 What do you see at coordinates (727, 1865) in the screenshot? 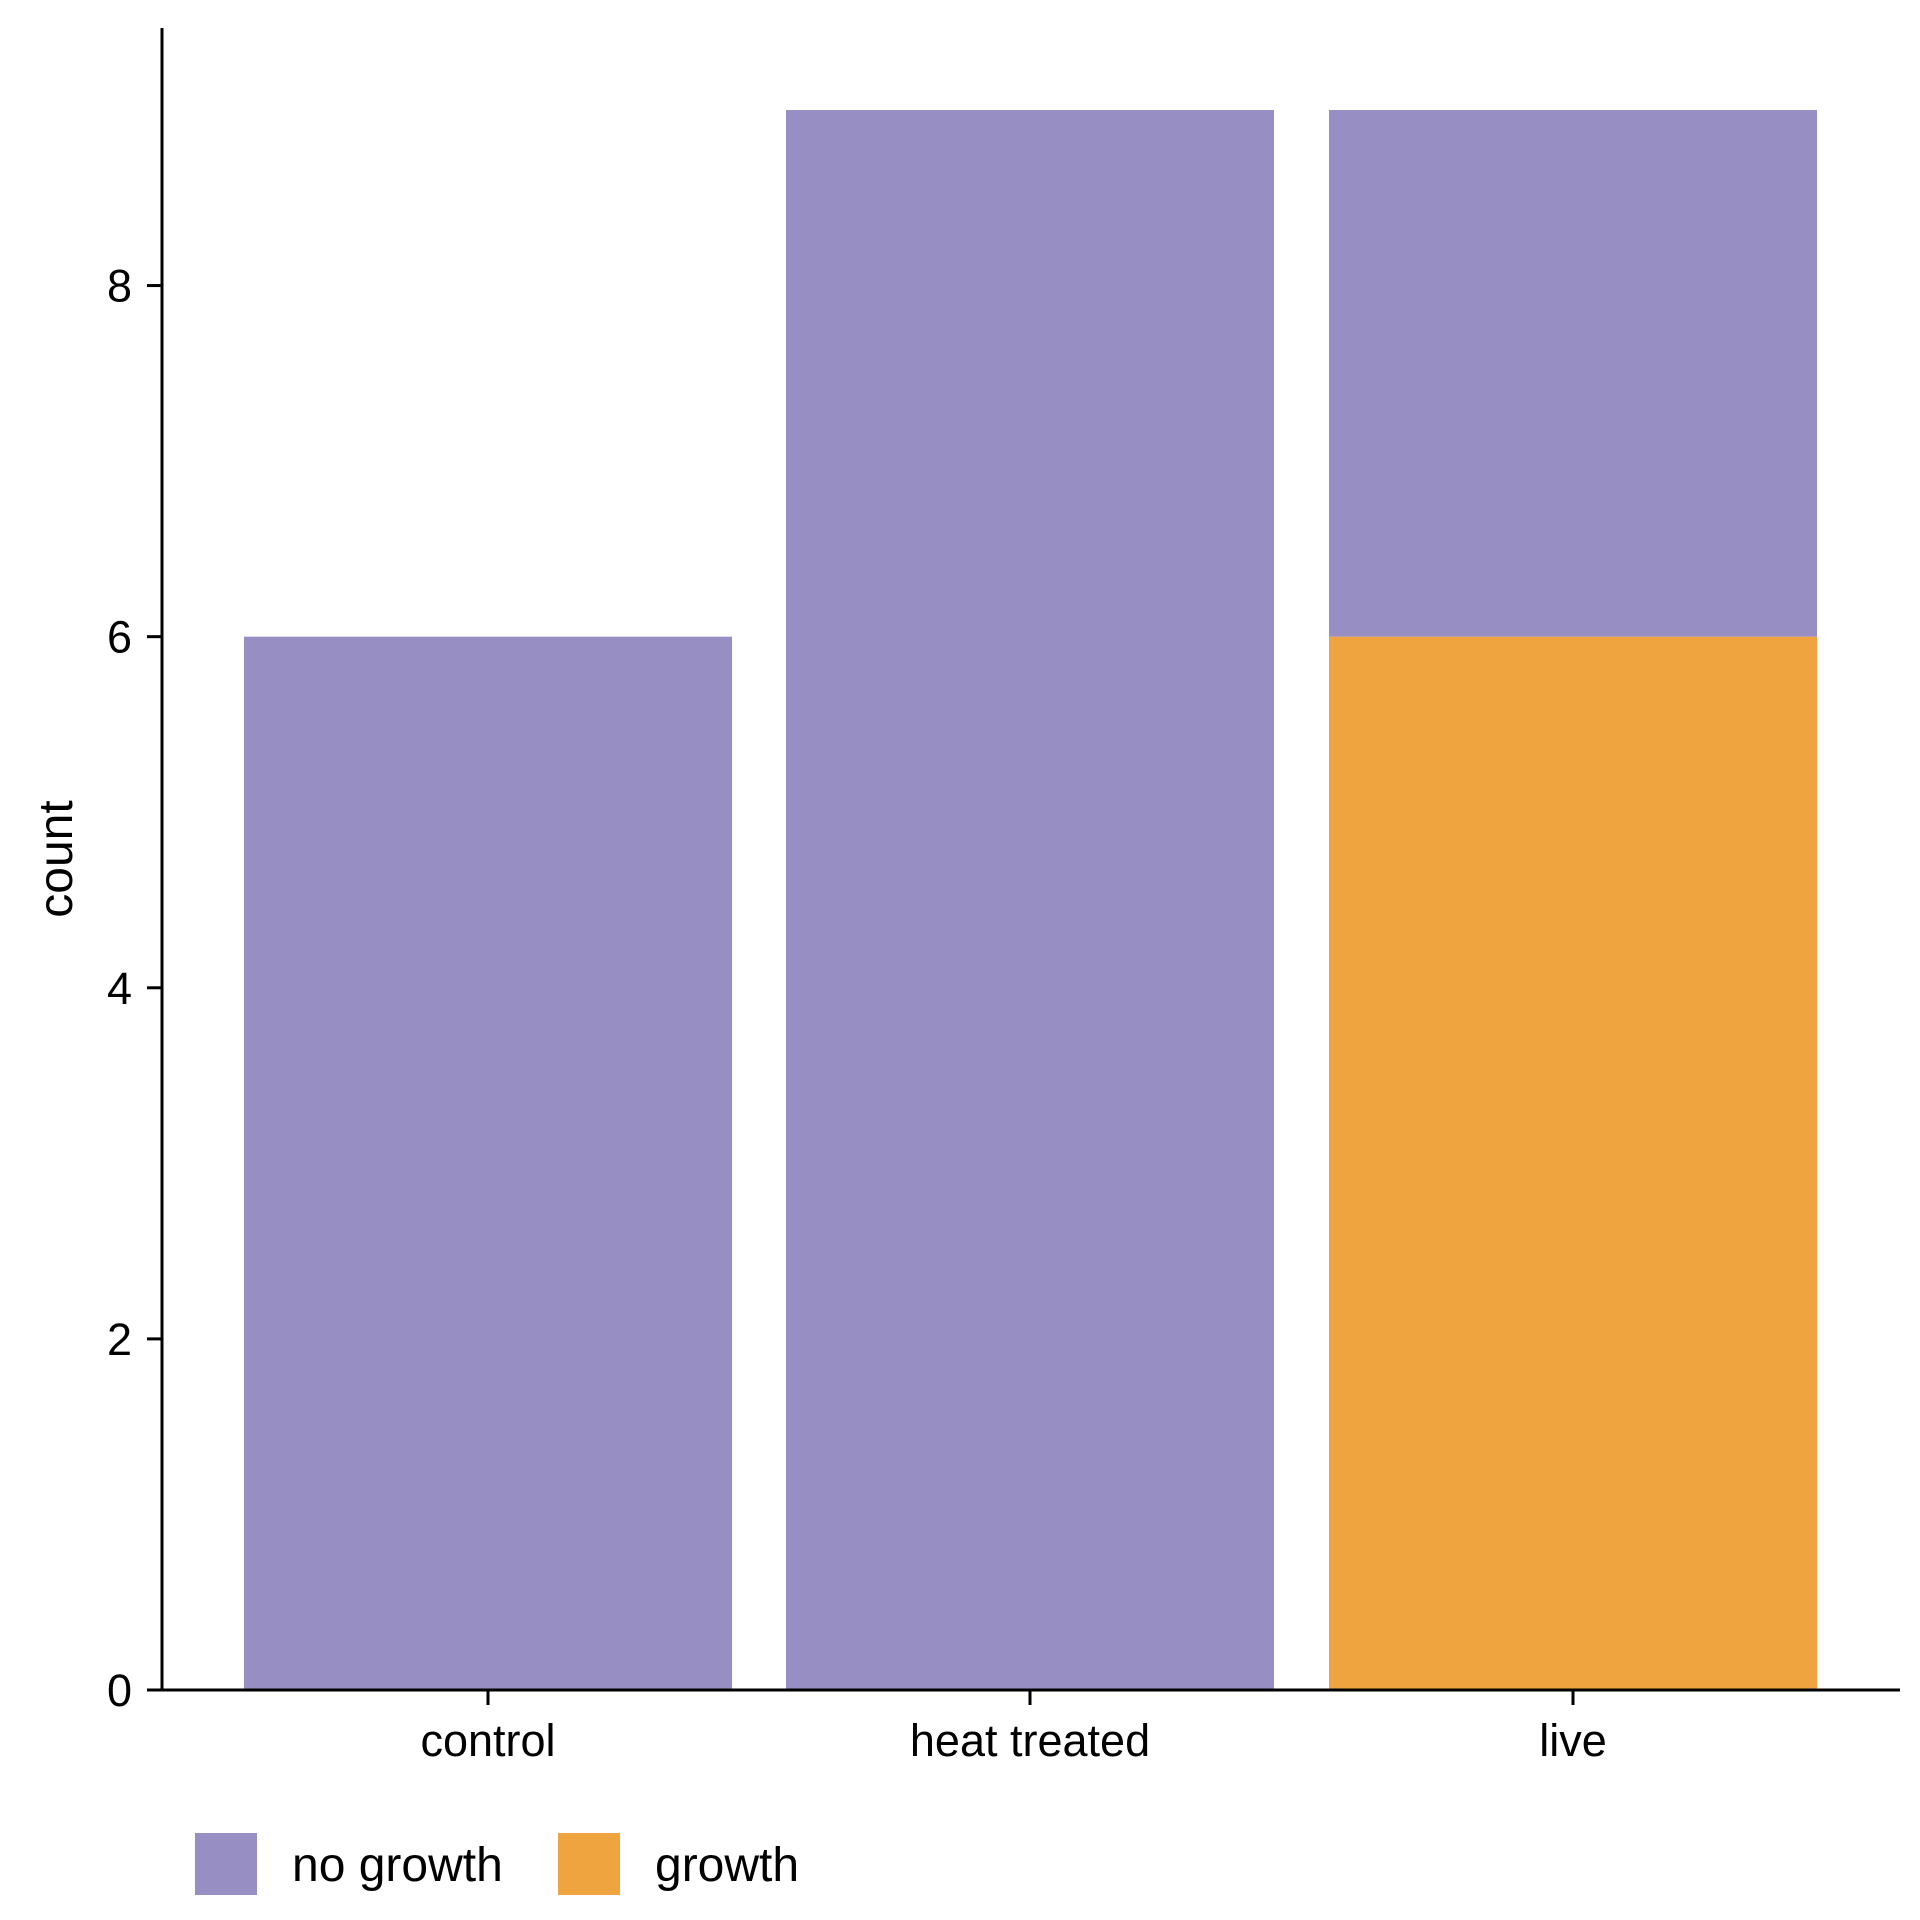
I see `legend-label-growth: growth` at bounding box center [727, 1865].